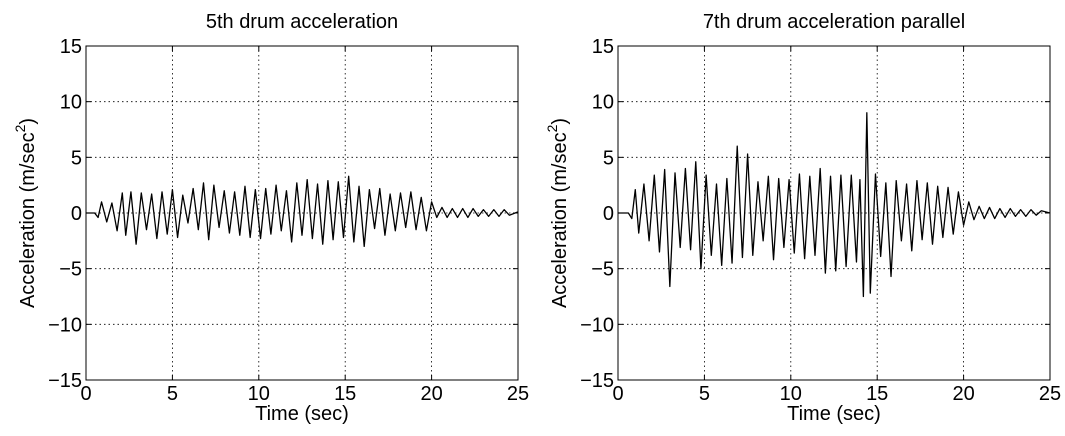  Describe the element at coordinates (302, 22) in the screenshot. I see `chart-title: 5th drum acceleration` at that location.